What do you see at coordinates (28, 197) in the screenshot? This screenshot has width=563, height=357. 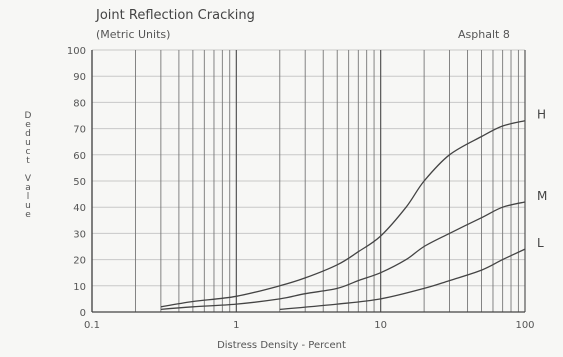 I see `y-axis-label-char: l` at bounding box center [28, 197].